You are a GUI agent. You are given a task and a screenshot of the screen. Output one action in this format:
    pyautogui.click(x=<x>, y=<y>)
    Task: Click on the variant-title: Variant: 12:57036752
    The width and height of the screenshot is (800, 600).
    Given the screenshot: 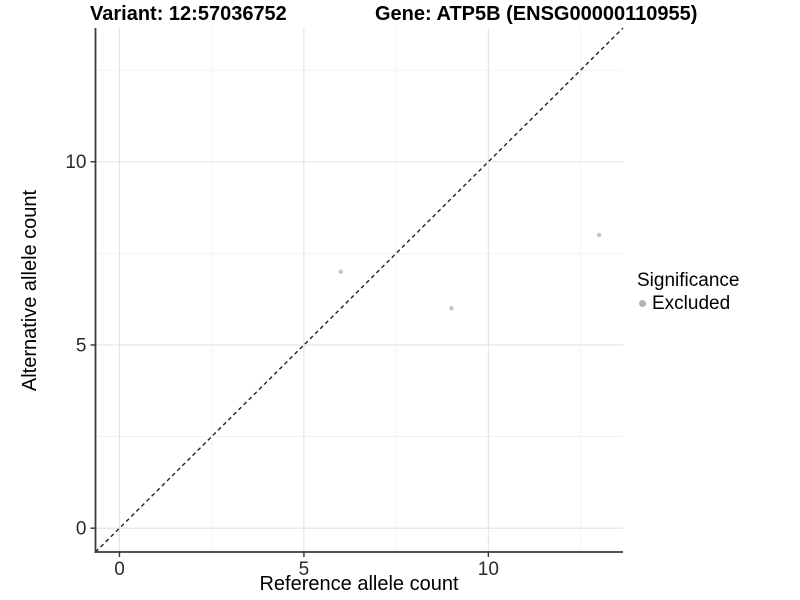 What is the action you would take?
    pyautogui.click(x=188, y=14)
    